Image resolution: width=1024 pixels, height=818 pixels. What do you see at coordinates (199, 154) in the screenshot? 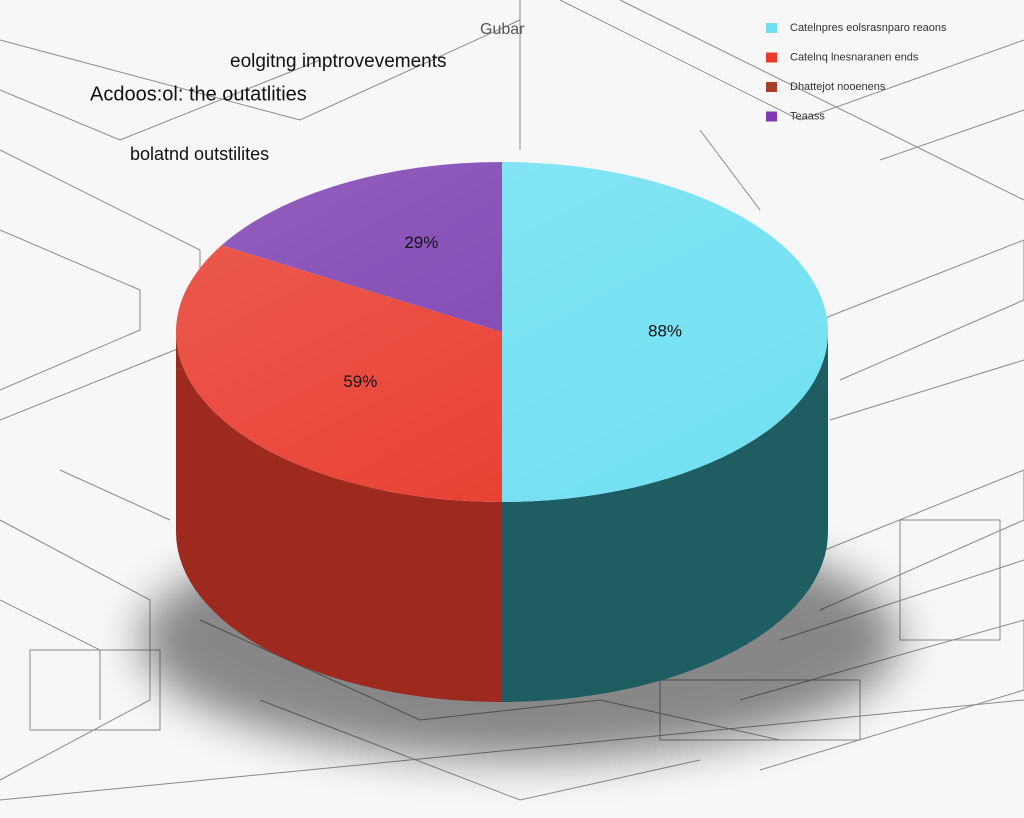
I see `annotation: bolatnd outstilites` at bounding box center [199, 154].